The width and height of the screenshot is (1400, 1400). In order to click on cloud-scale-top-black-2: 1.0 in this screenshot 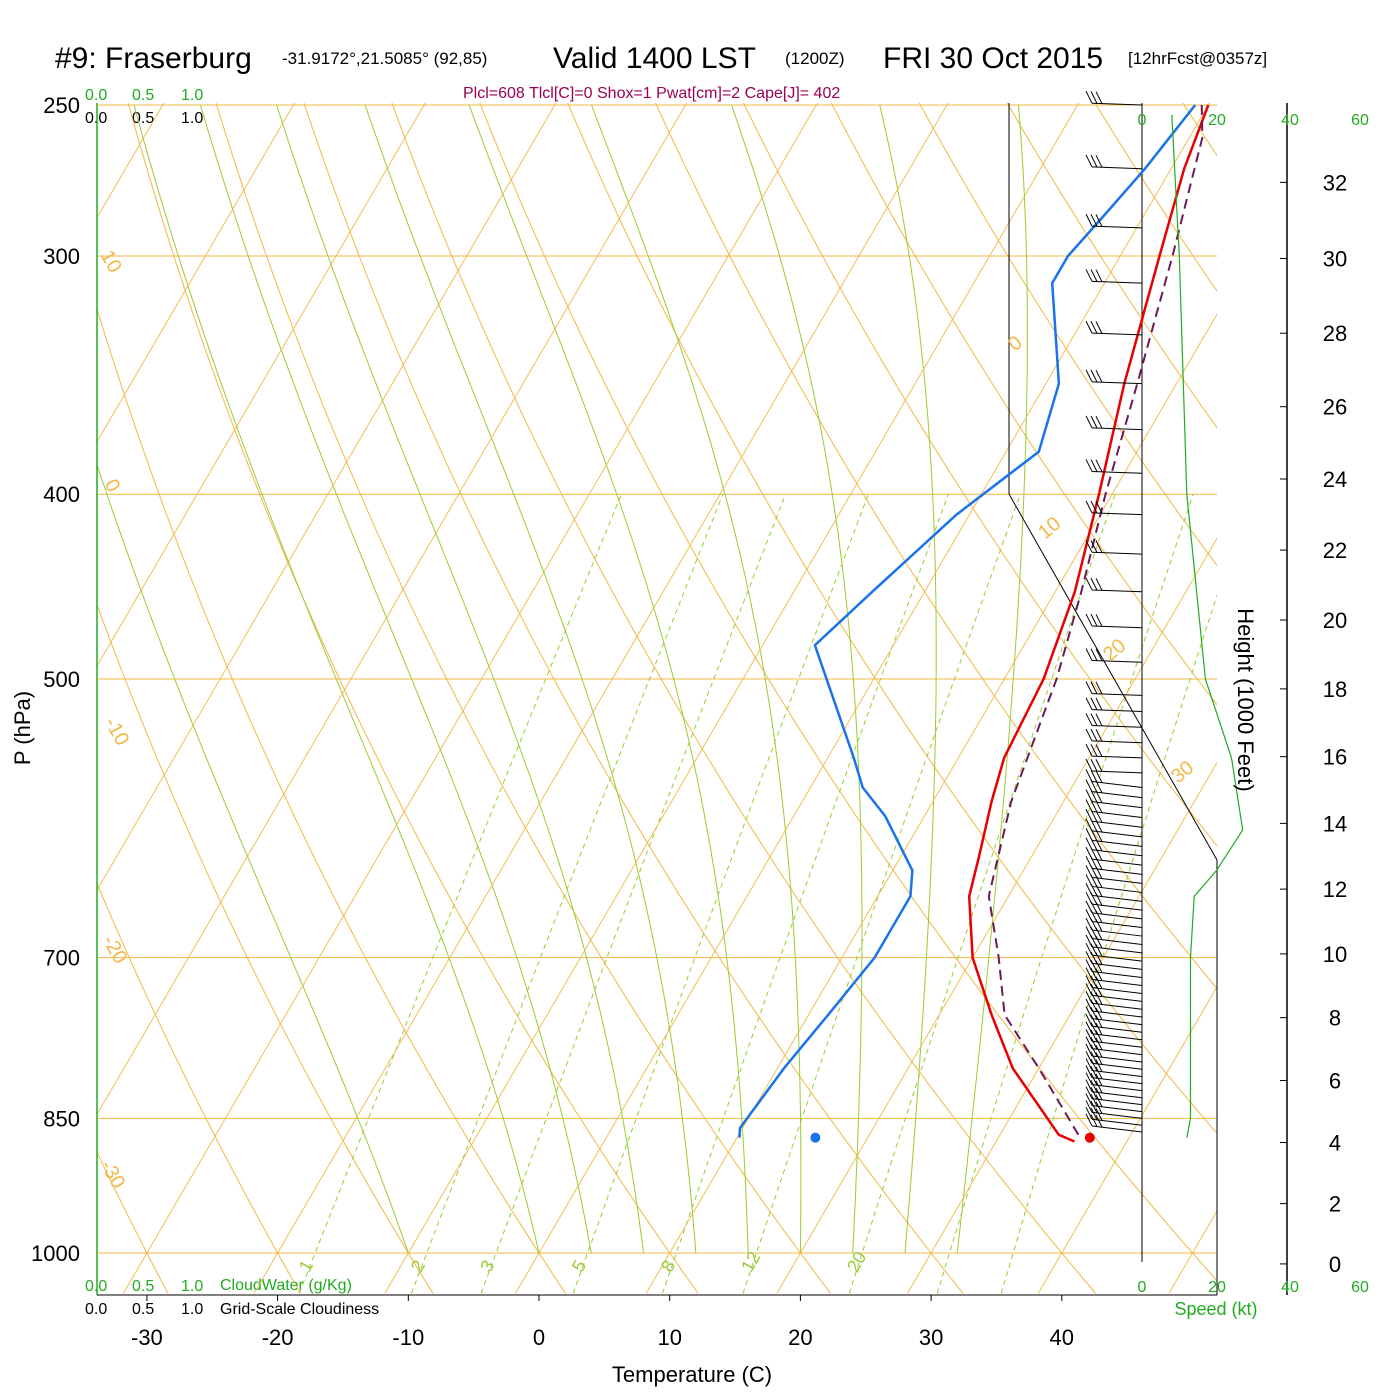, I will do `click(192, 118)`.